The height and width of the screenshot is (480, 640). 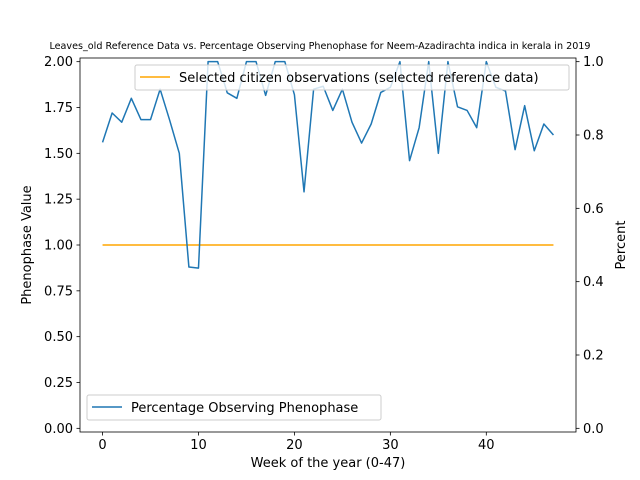 I want to click on x-tick-label: 20, so click(x=294, y=445).